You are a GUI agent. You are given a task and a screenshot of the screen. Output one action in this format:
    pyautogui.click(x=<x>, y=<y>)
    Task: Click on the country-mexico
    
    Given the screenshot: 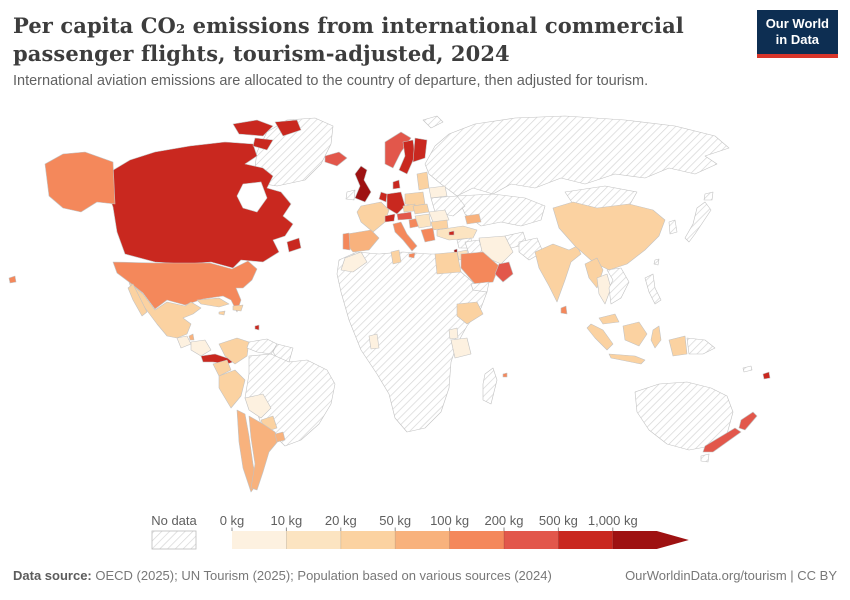 What is the action you would take?
    pyautogui.click(x=165, y=310)
    